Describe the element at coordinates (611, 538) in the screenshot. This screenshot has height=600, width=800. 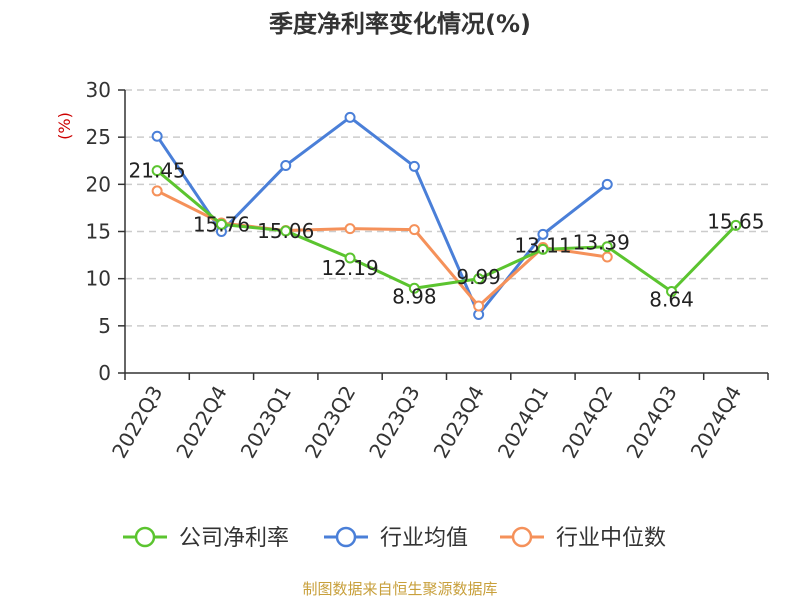
I see `legend-label: 行业中位数` at that location.